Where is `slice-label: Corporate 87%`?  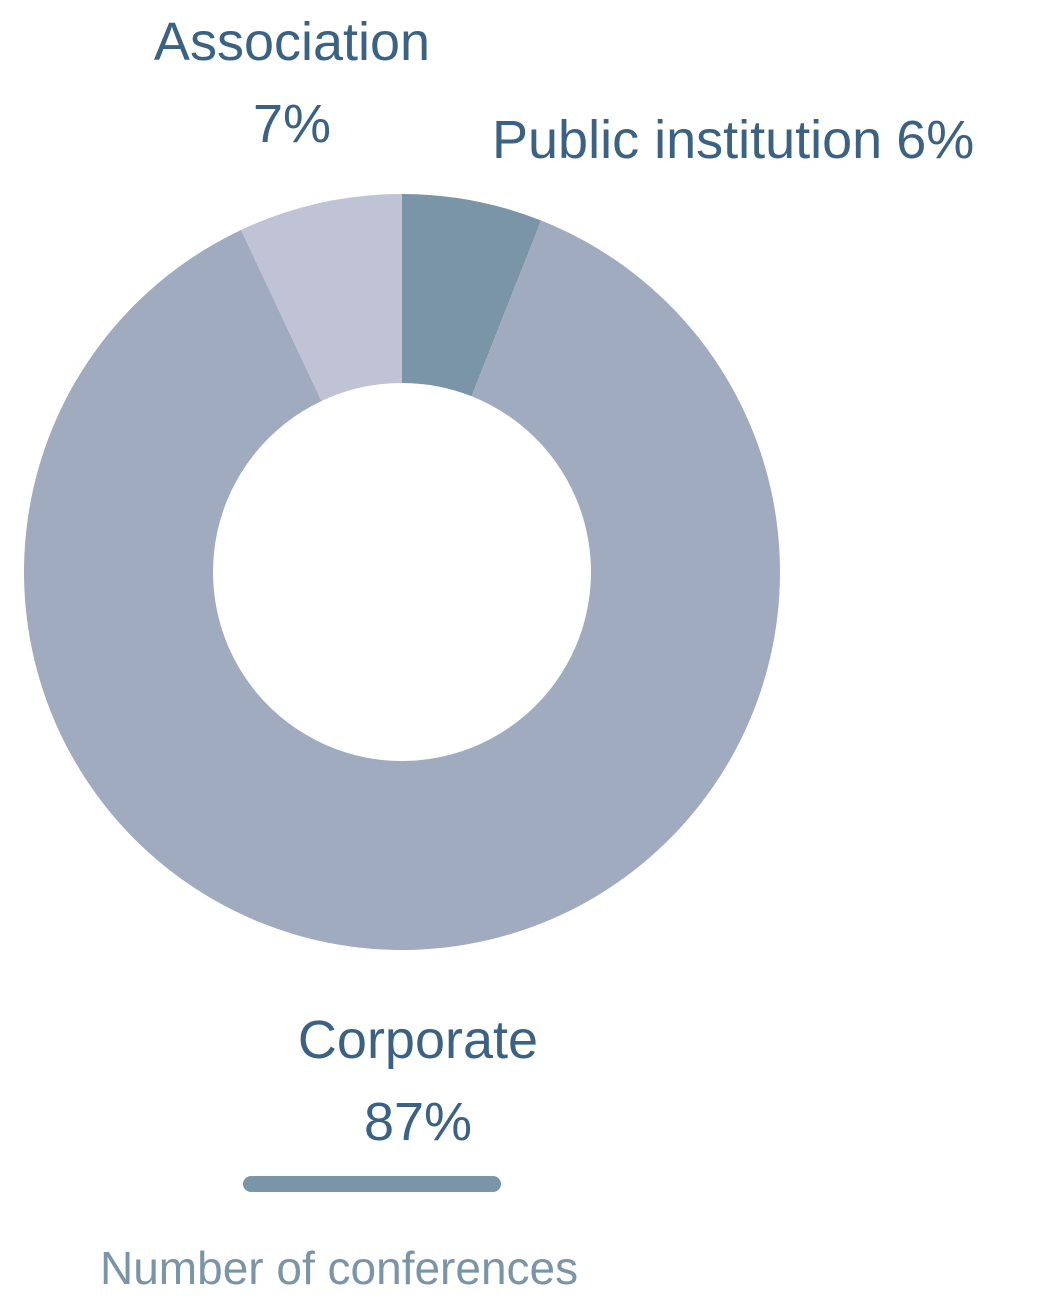
slice-label: Corporate 87% is located at coordinates (418, 1081).